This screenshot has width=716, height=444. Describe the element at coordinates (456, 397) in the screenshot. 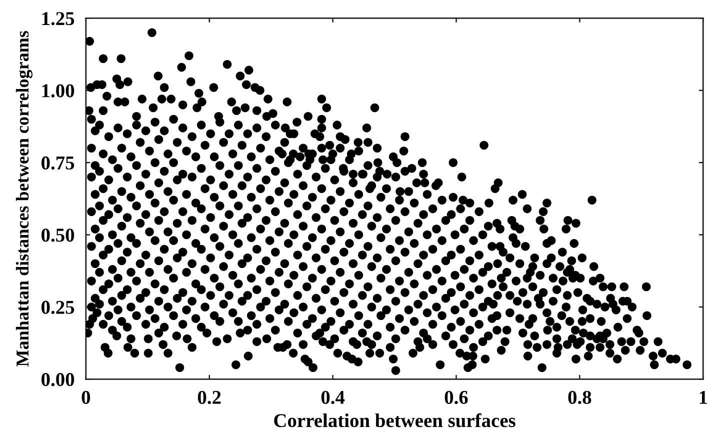

I see `x-tick-label: 0.6` at that location.